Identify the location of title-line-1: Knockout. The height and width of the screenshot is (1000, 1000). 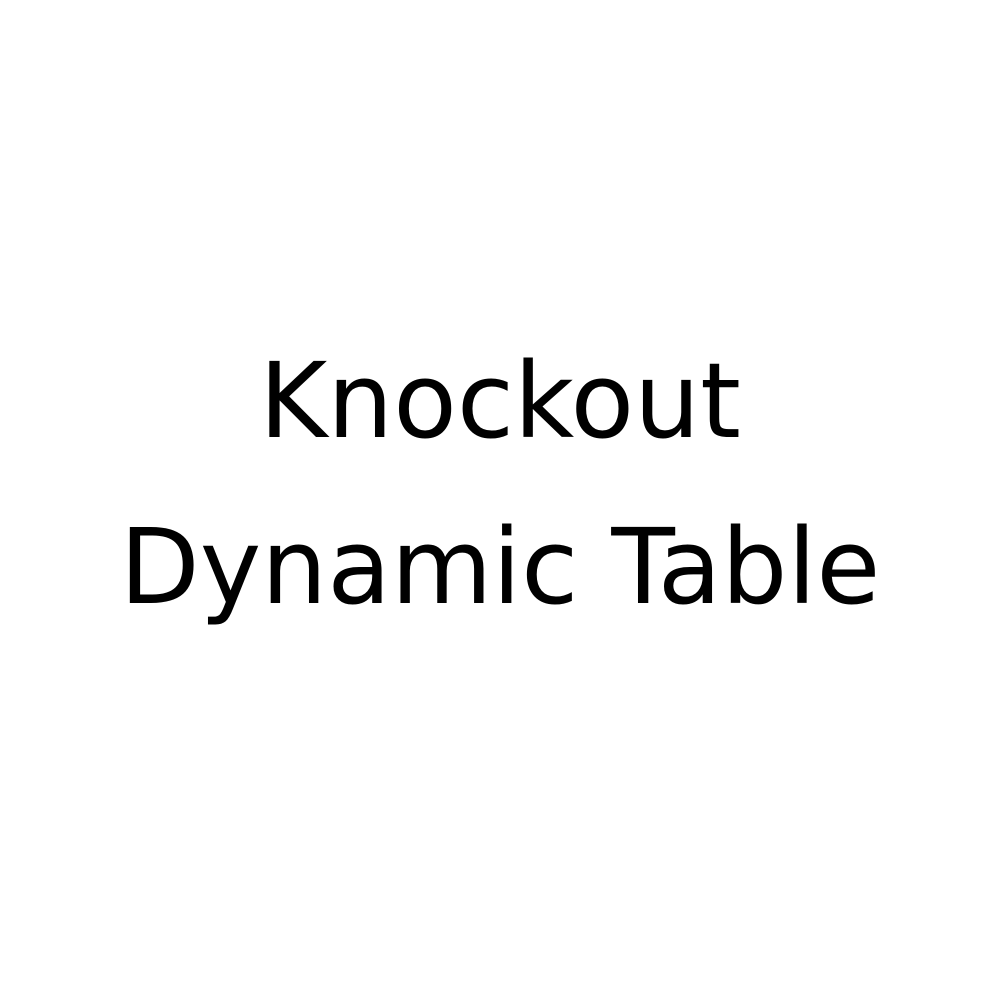
(500, 401).